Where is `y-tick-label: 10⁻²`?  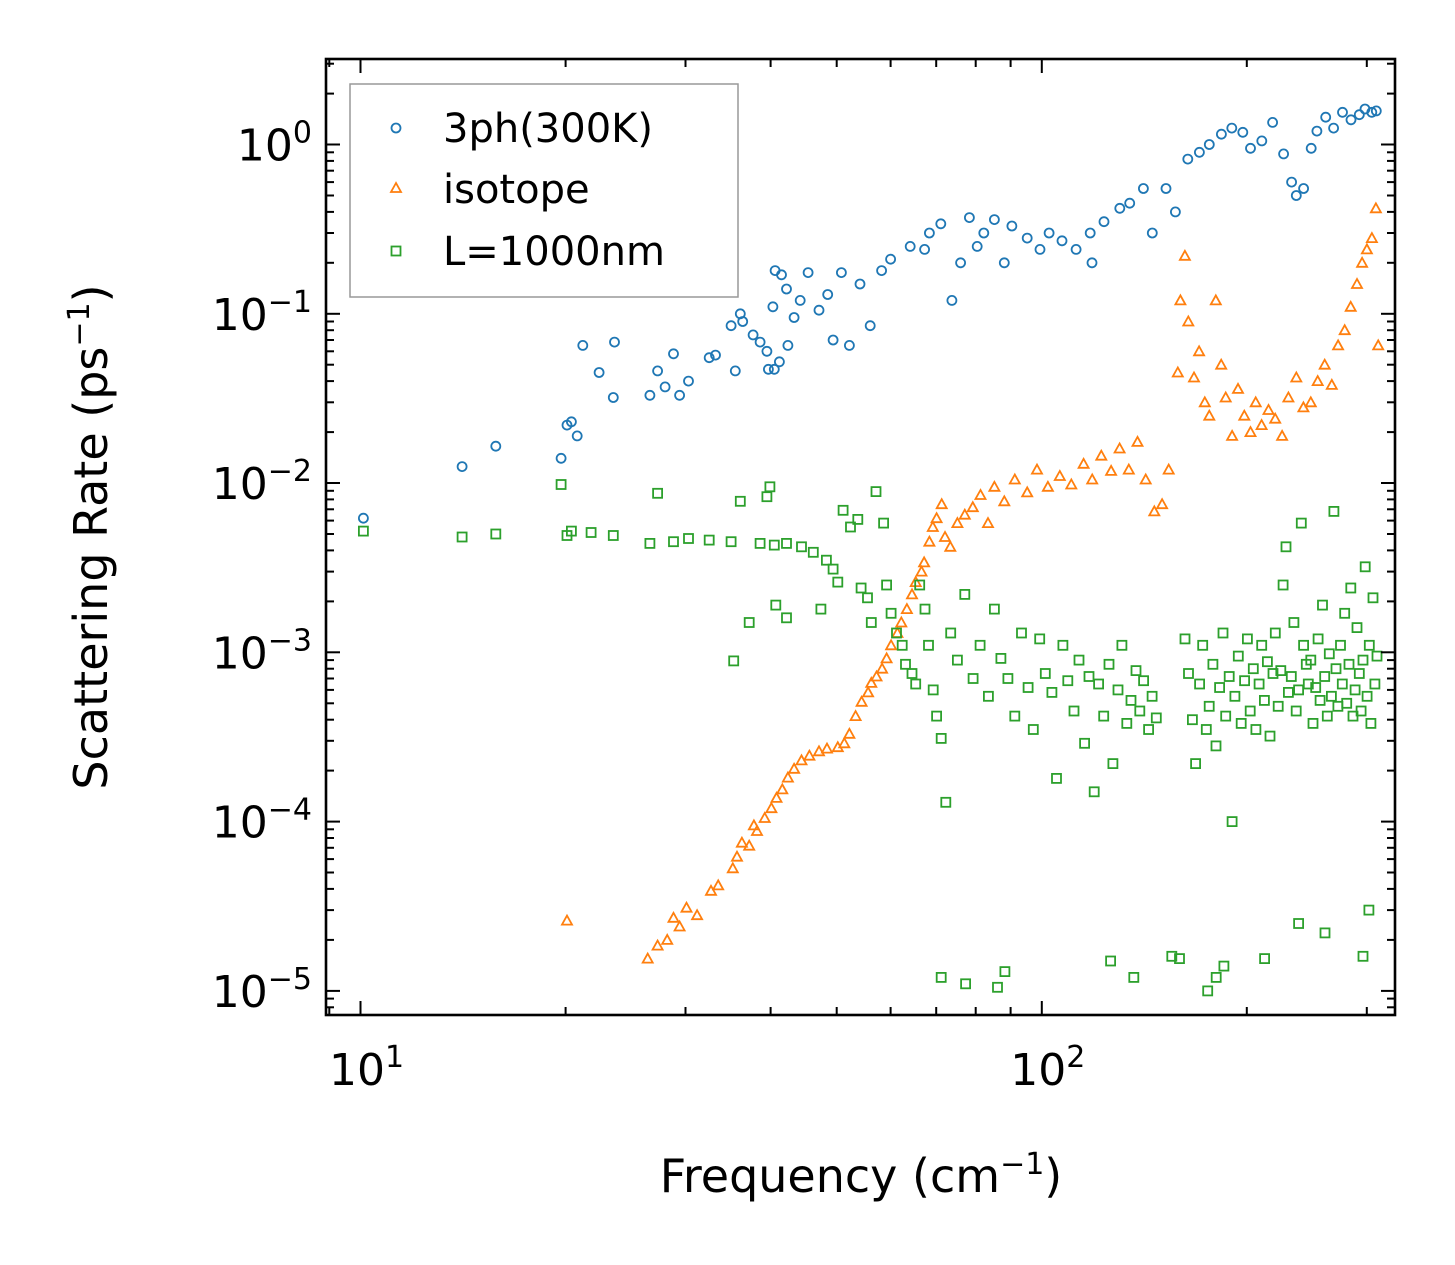 y-tick-label: 10⁻² is located at coordinates (262, 482).